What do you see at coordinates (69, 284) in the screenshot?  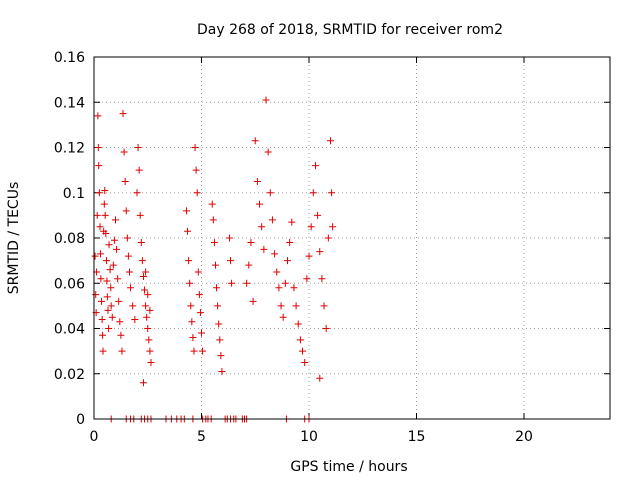 I see `y-tick-label: 0.06` at bounding box center [69, 284].